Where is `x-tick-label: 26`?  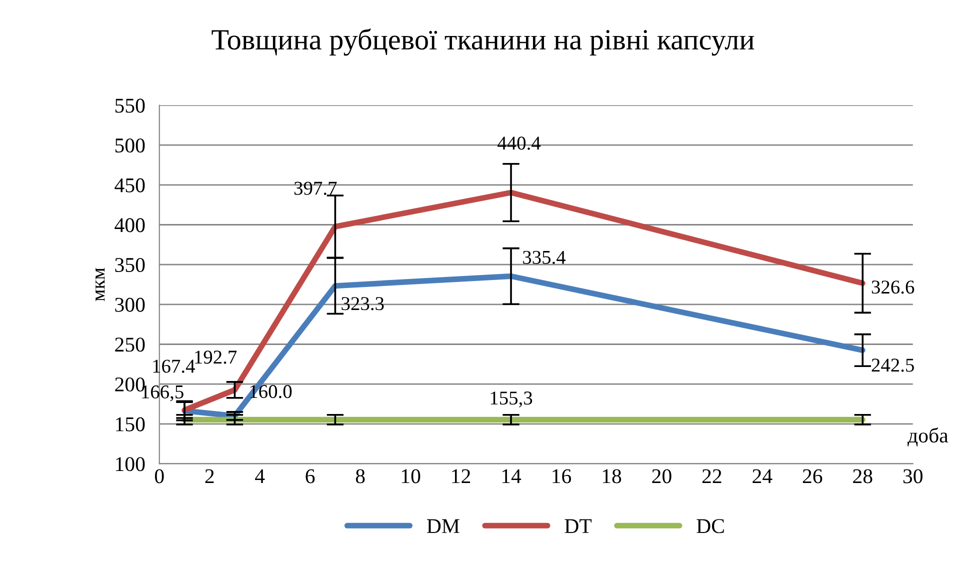 x-tick-label: 26 is located at coordinates (812, 476).